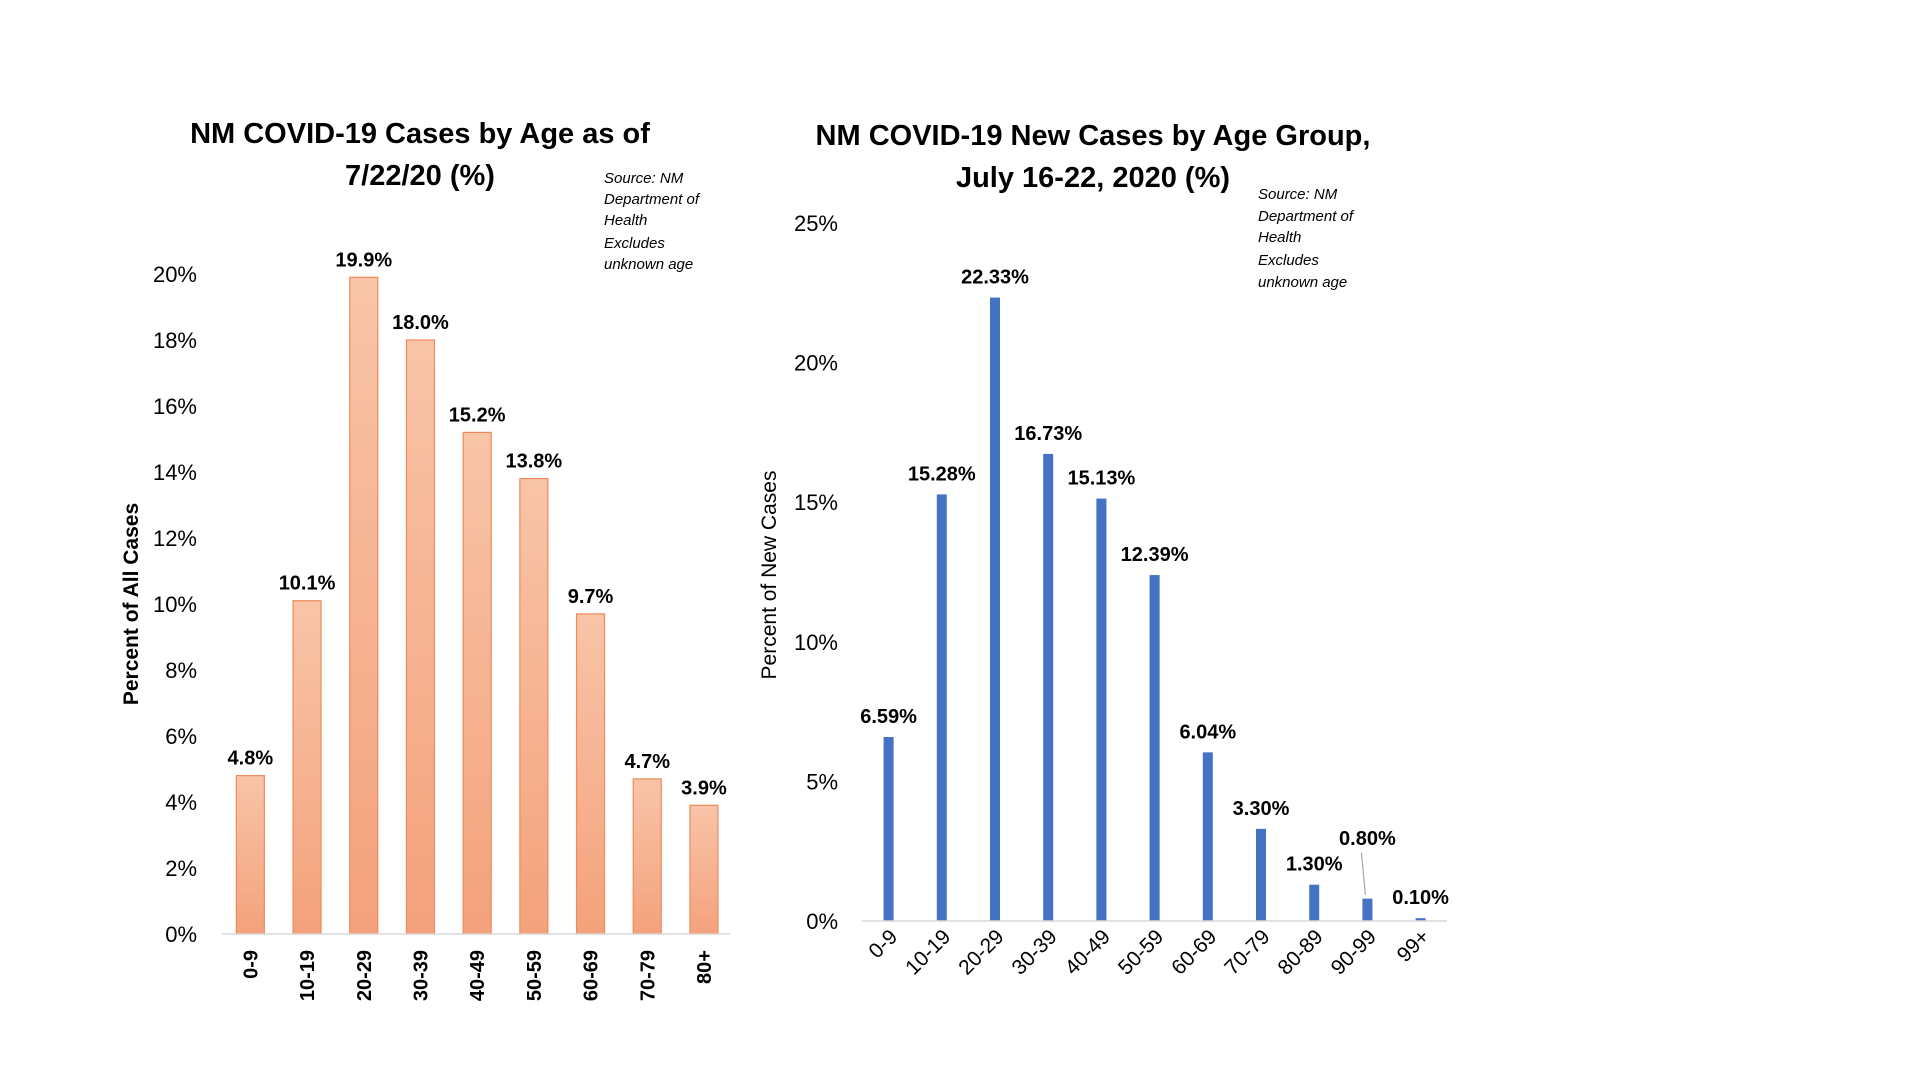 This screenshot has height=1080, width=1920. Describe the element at coordinates (533, 462) in the screenshot. I see `chart-left-data-label: 13.8%` at that location.